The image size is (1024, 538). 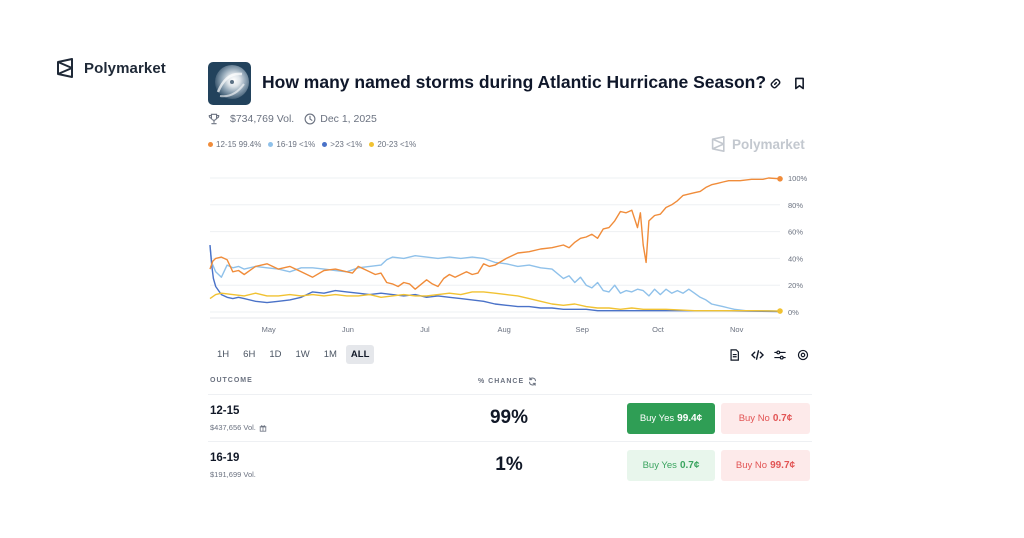 I want to click on legend-item: 20-23 <1%, so click(x=392, y=144).